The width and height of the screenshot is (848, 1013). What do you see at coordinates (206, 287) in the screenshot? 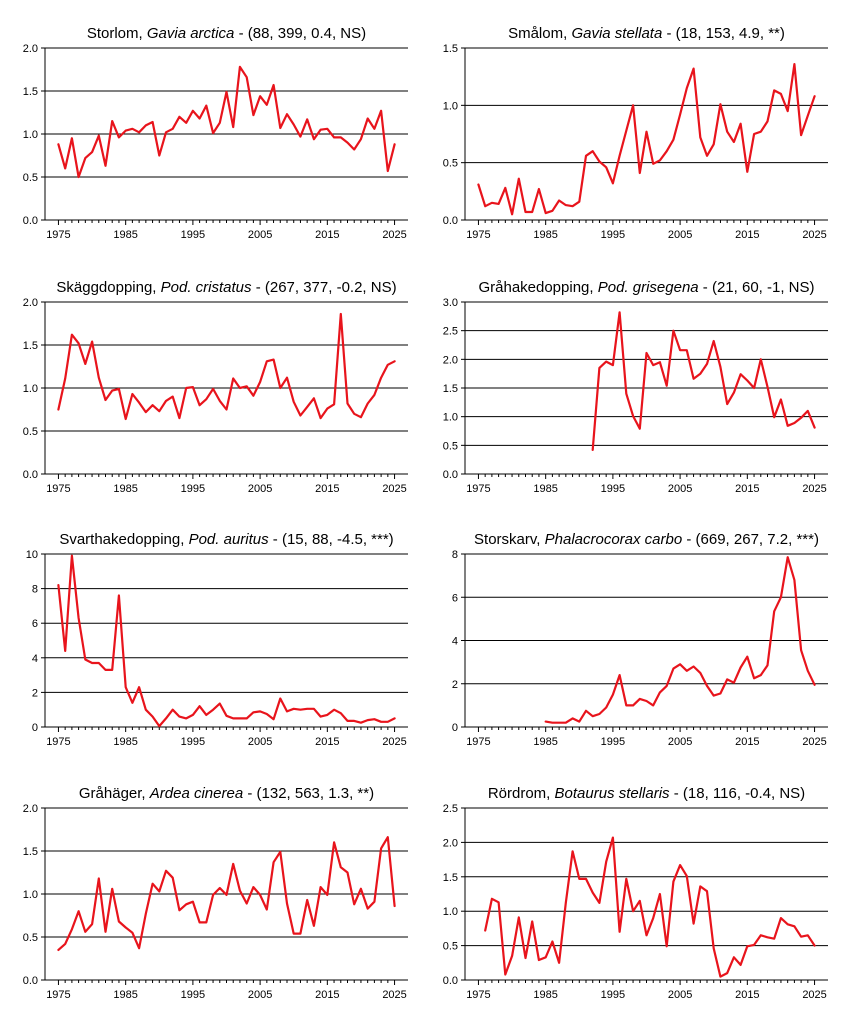
I see `chart-title-part: Pod. cristatus` at bounding box center [206, 287].